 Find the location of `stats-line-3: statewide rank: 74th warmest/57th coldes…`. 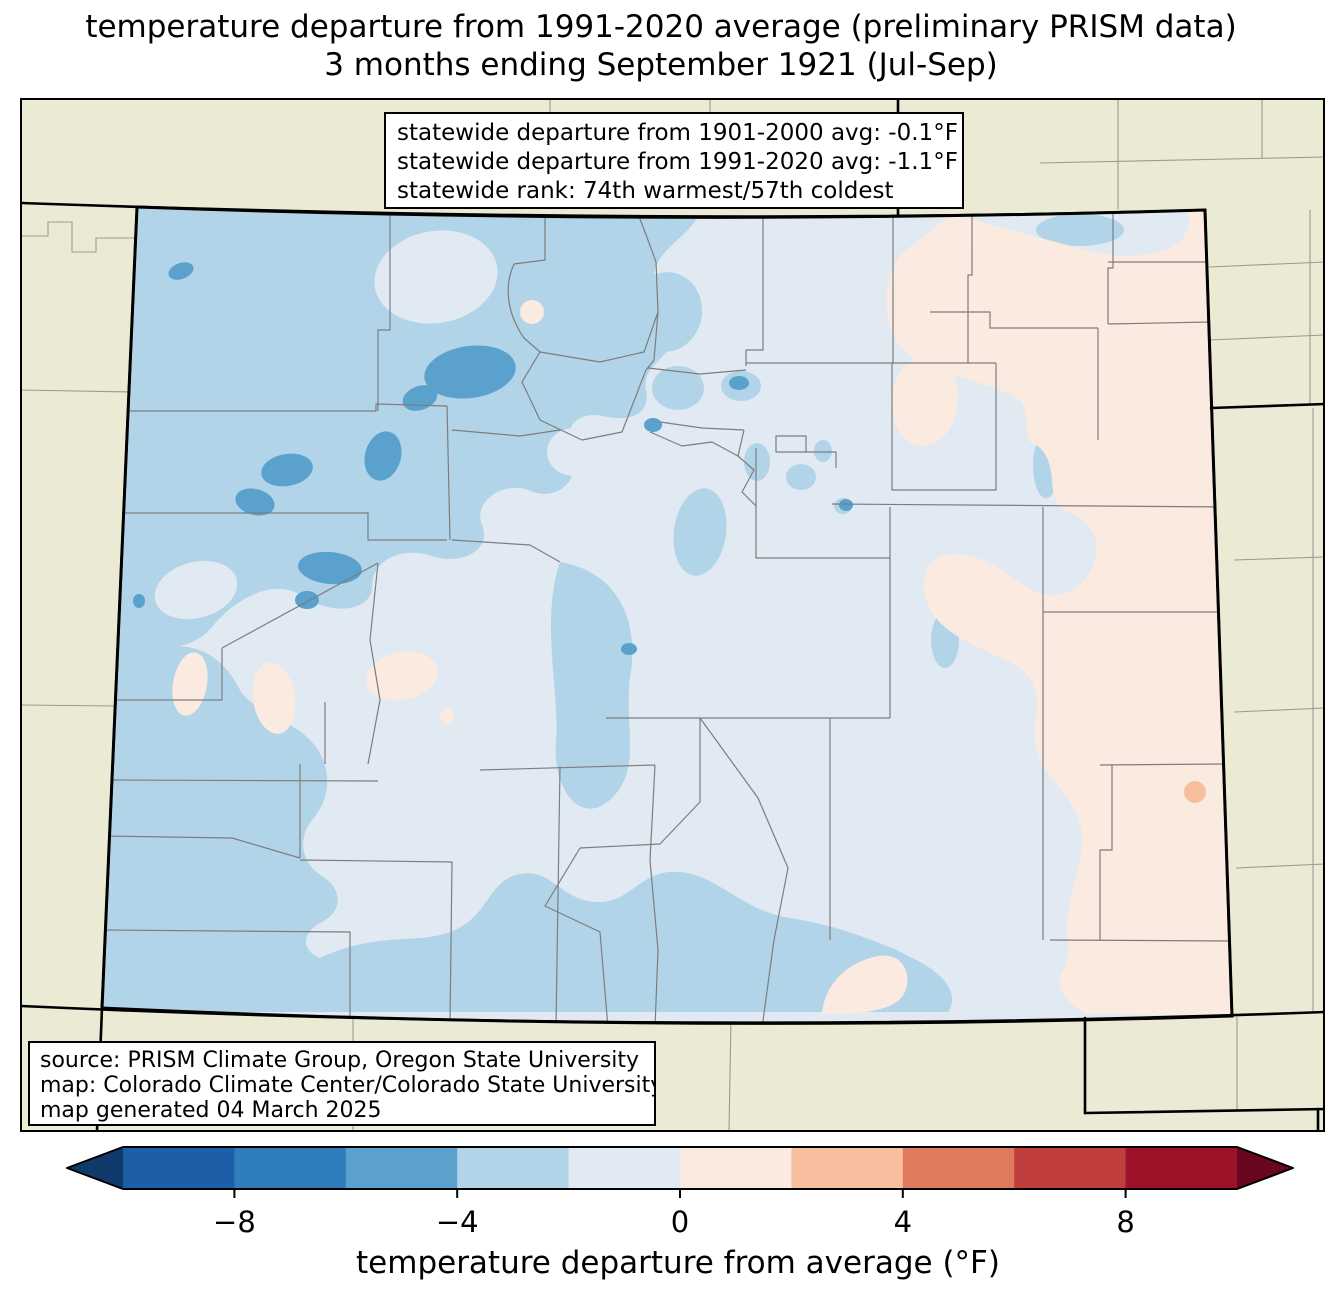

stats-line-3: statewide rank: 74th warmest/57th coldes… is located at coordinates (645, 191).